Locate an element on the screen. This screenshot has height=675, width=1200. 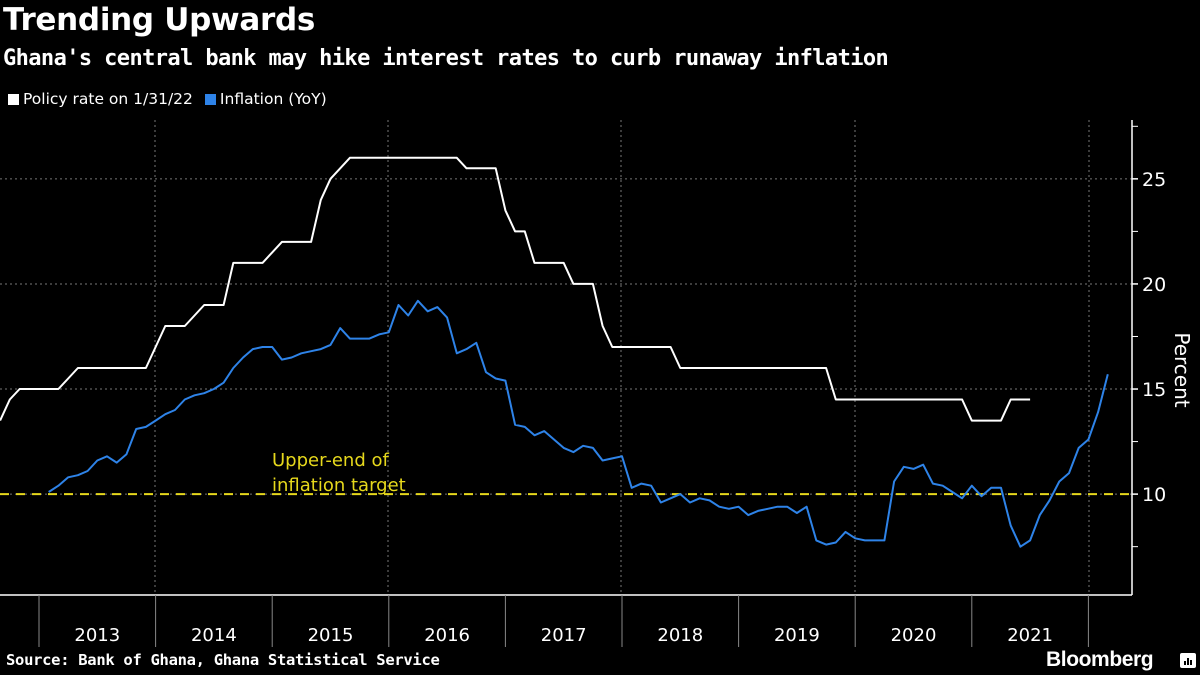
chart-title: Trending Upwards is located at coordinates (159, 20).